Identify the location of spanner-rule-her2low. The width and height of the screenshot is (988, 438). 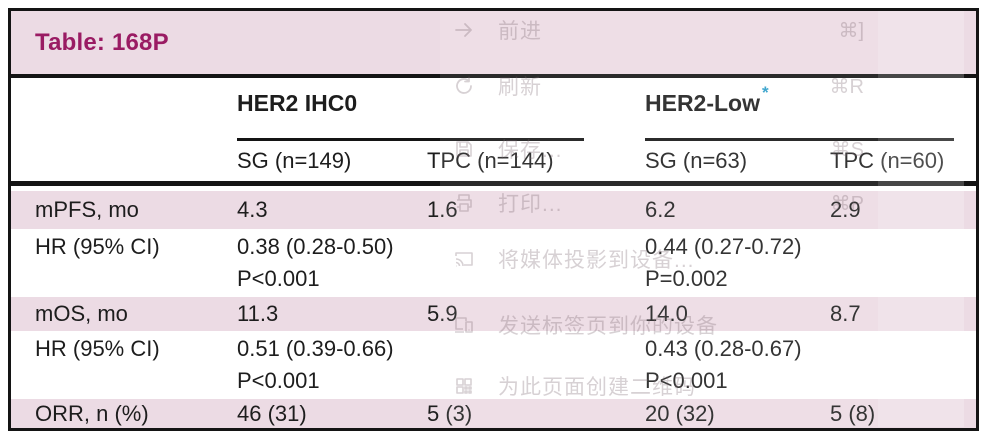
(799, 139).